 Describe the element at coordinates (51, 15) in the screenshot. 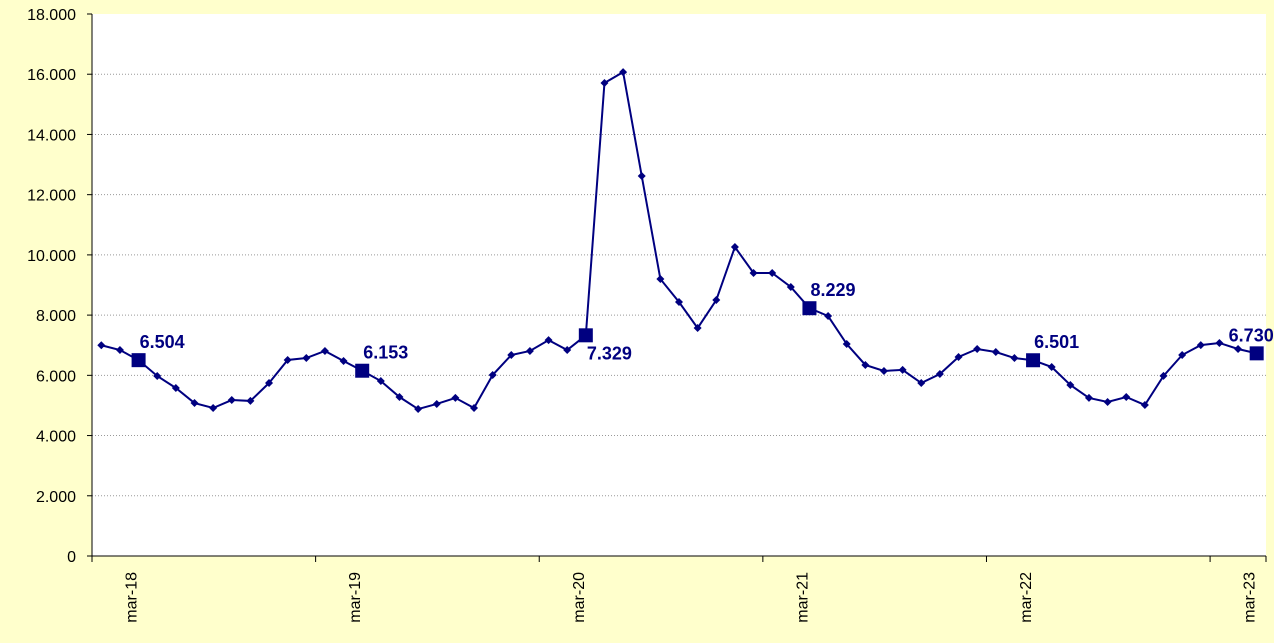

I see `y-tick-label: 18.000` at that location.